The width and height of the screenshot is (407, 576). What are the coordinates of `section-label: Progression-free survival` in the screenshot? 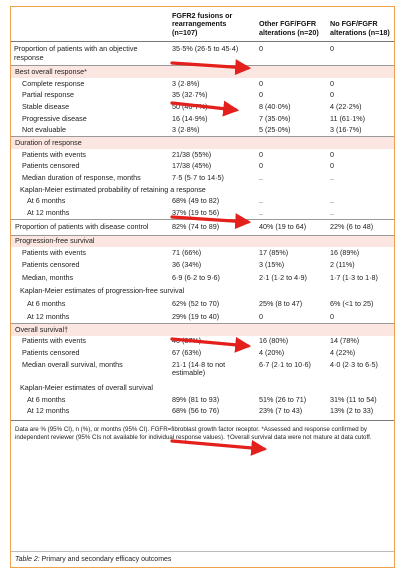 It's located at (202, 241).